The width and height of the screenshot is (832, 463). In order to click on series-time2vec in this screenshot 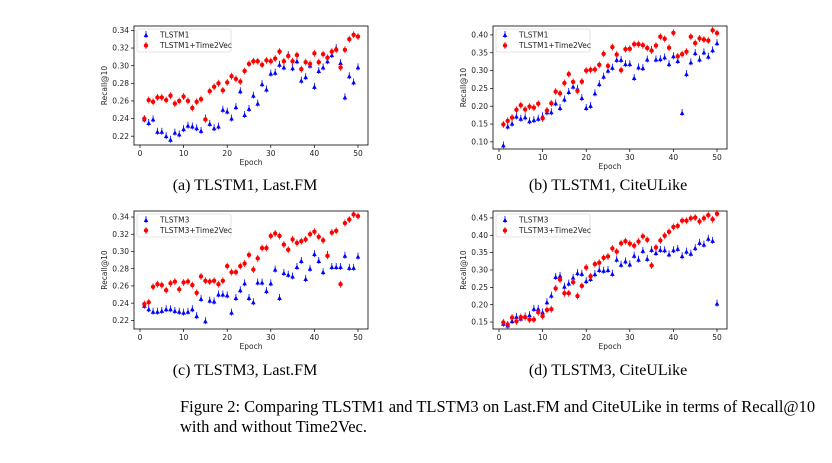, I will do `click(251, 259)`.